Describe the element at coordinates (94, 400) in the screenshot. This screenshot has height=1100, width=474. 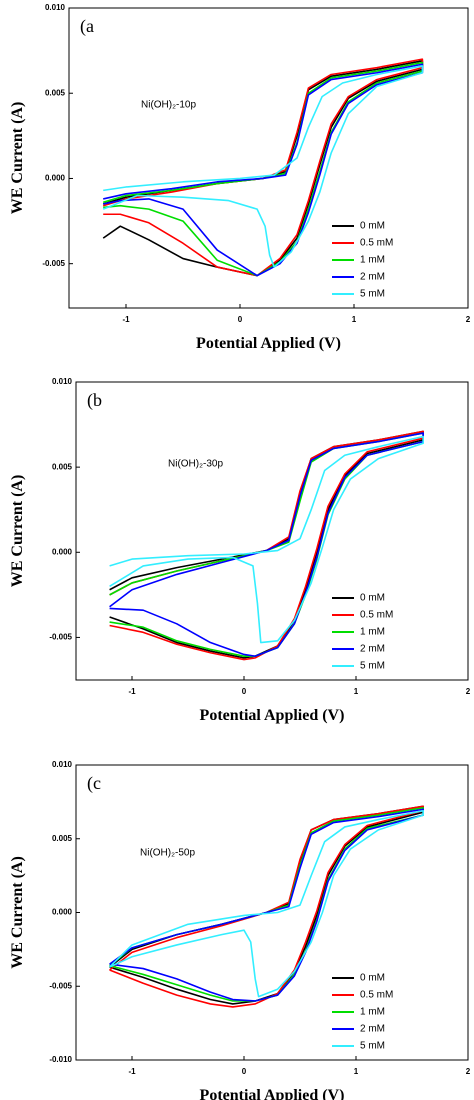
I see `panel-label: (b` at that location.